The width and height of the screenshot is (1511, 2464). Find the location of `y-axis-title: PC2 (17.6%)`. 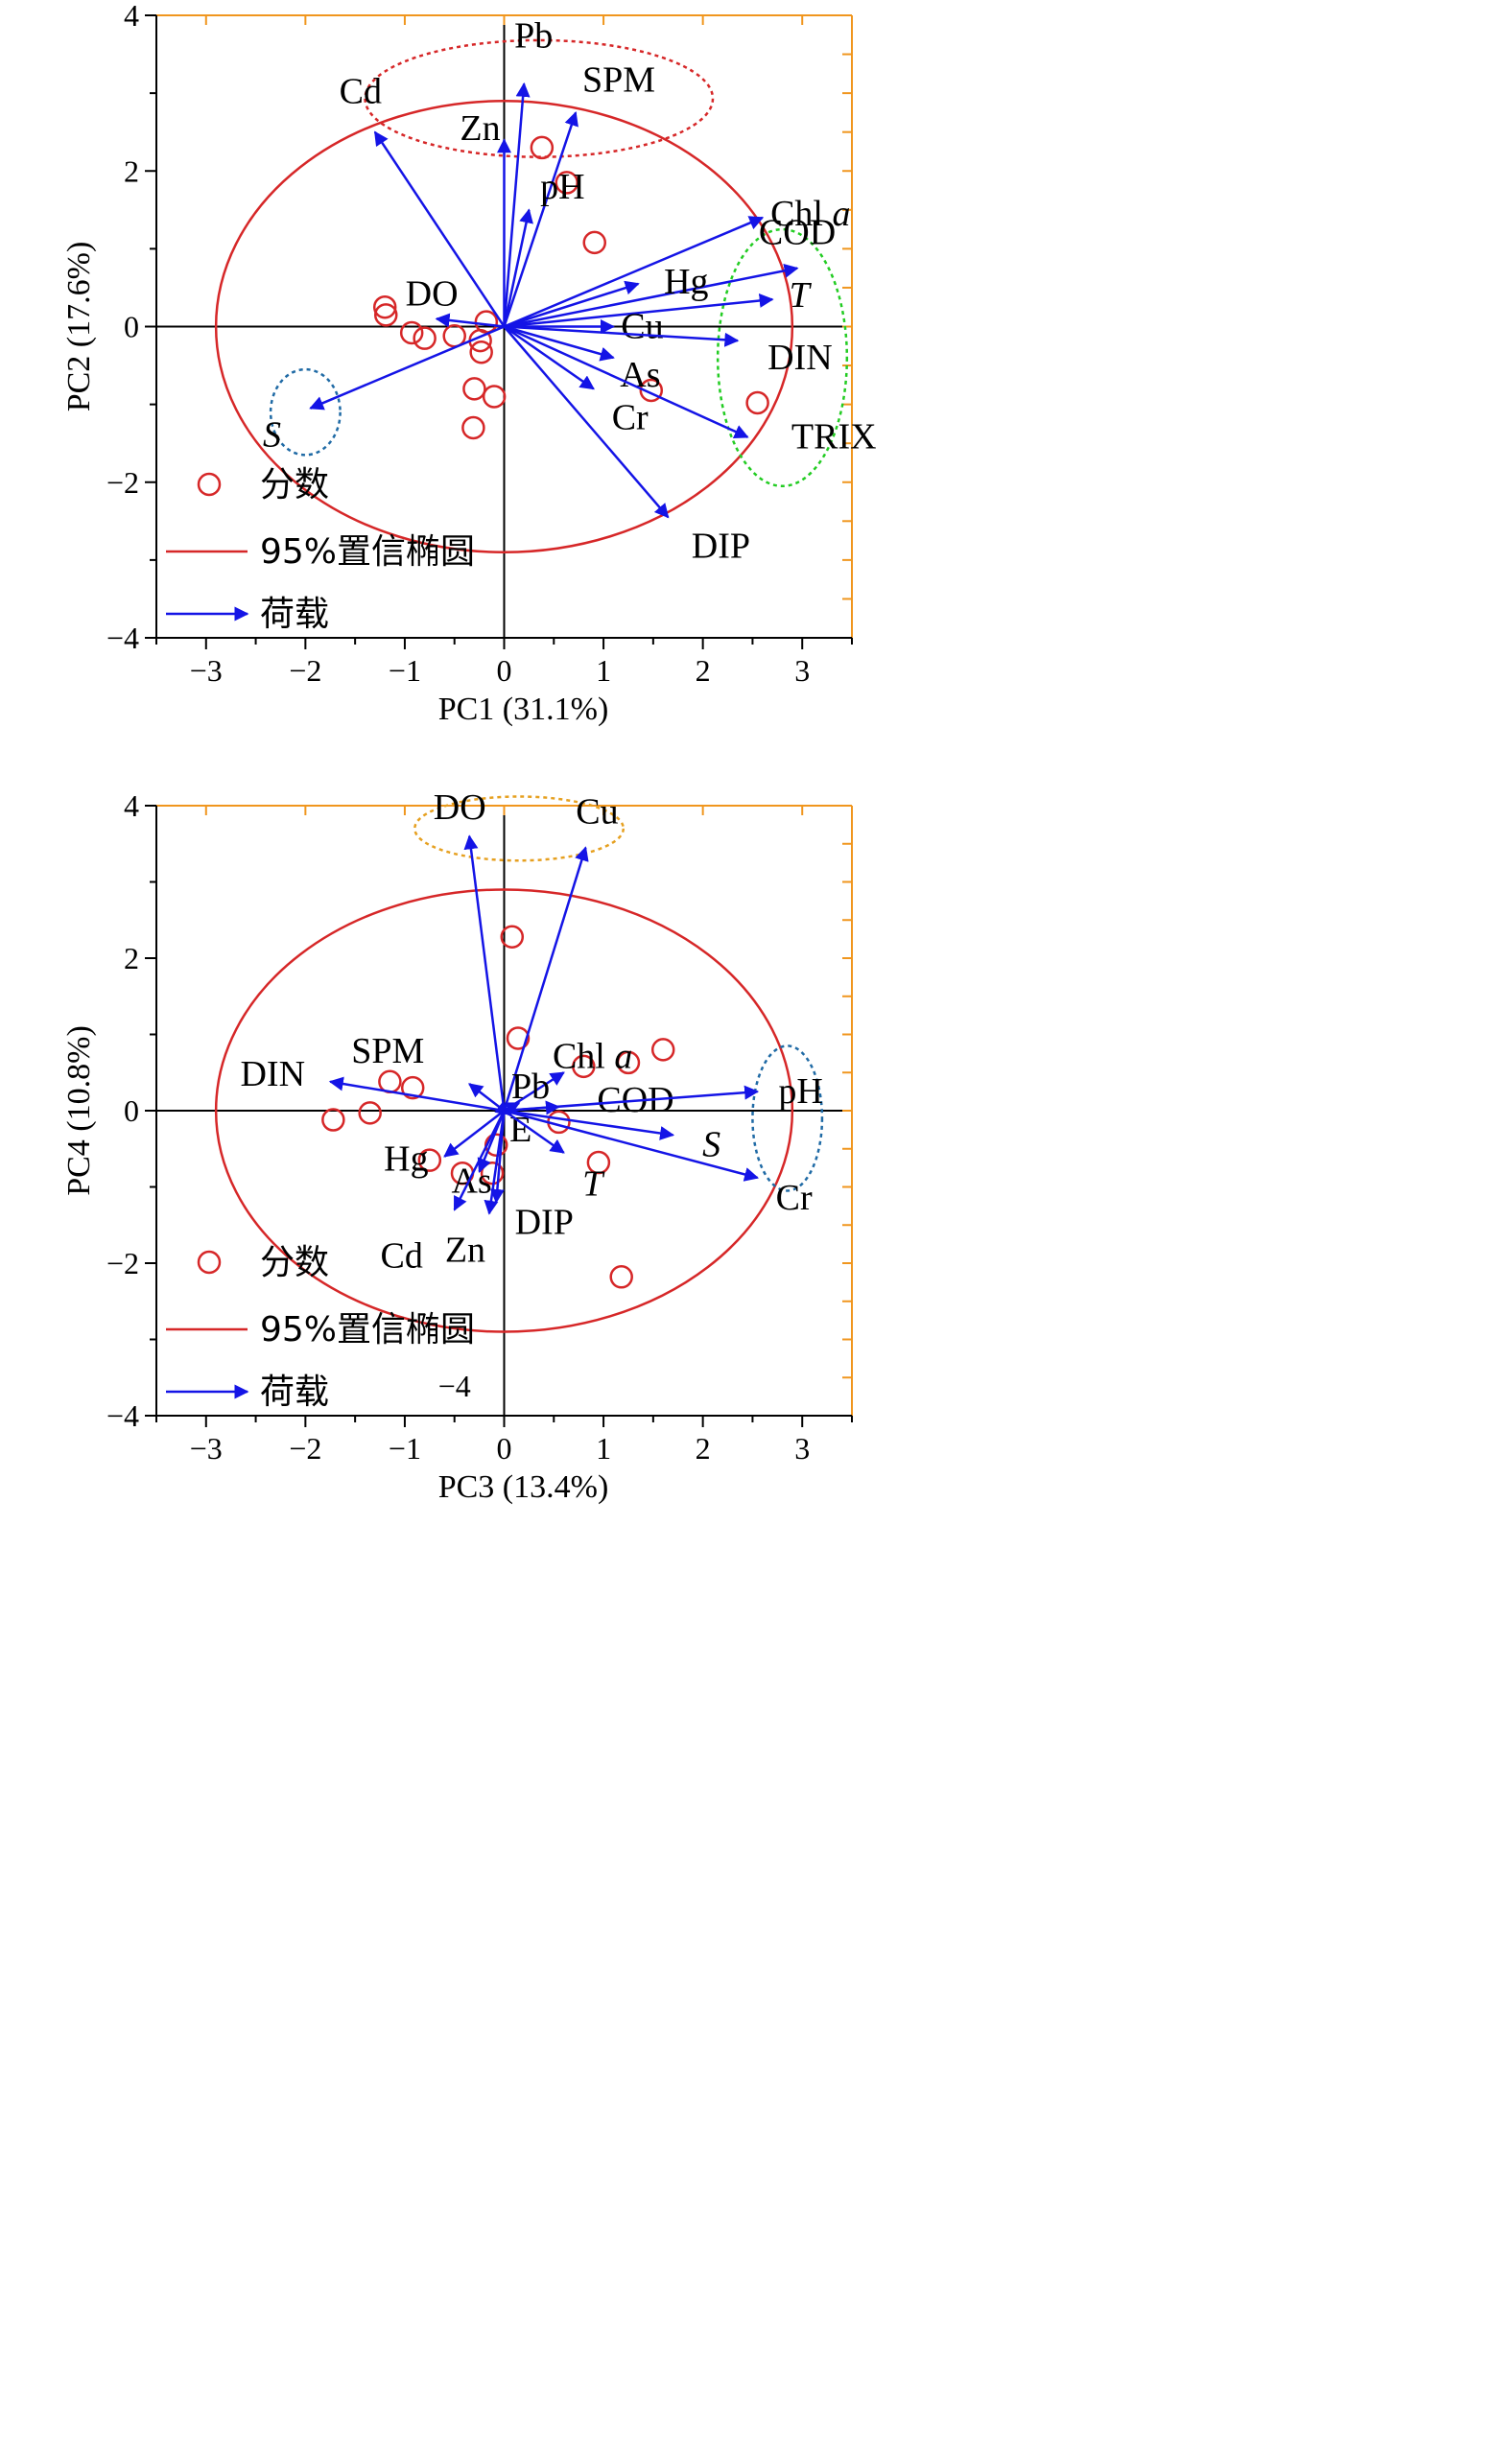

y-axis-title: PC2 (17.6%) is located at coordinates (79, 327).